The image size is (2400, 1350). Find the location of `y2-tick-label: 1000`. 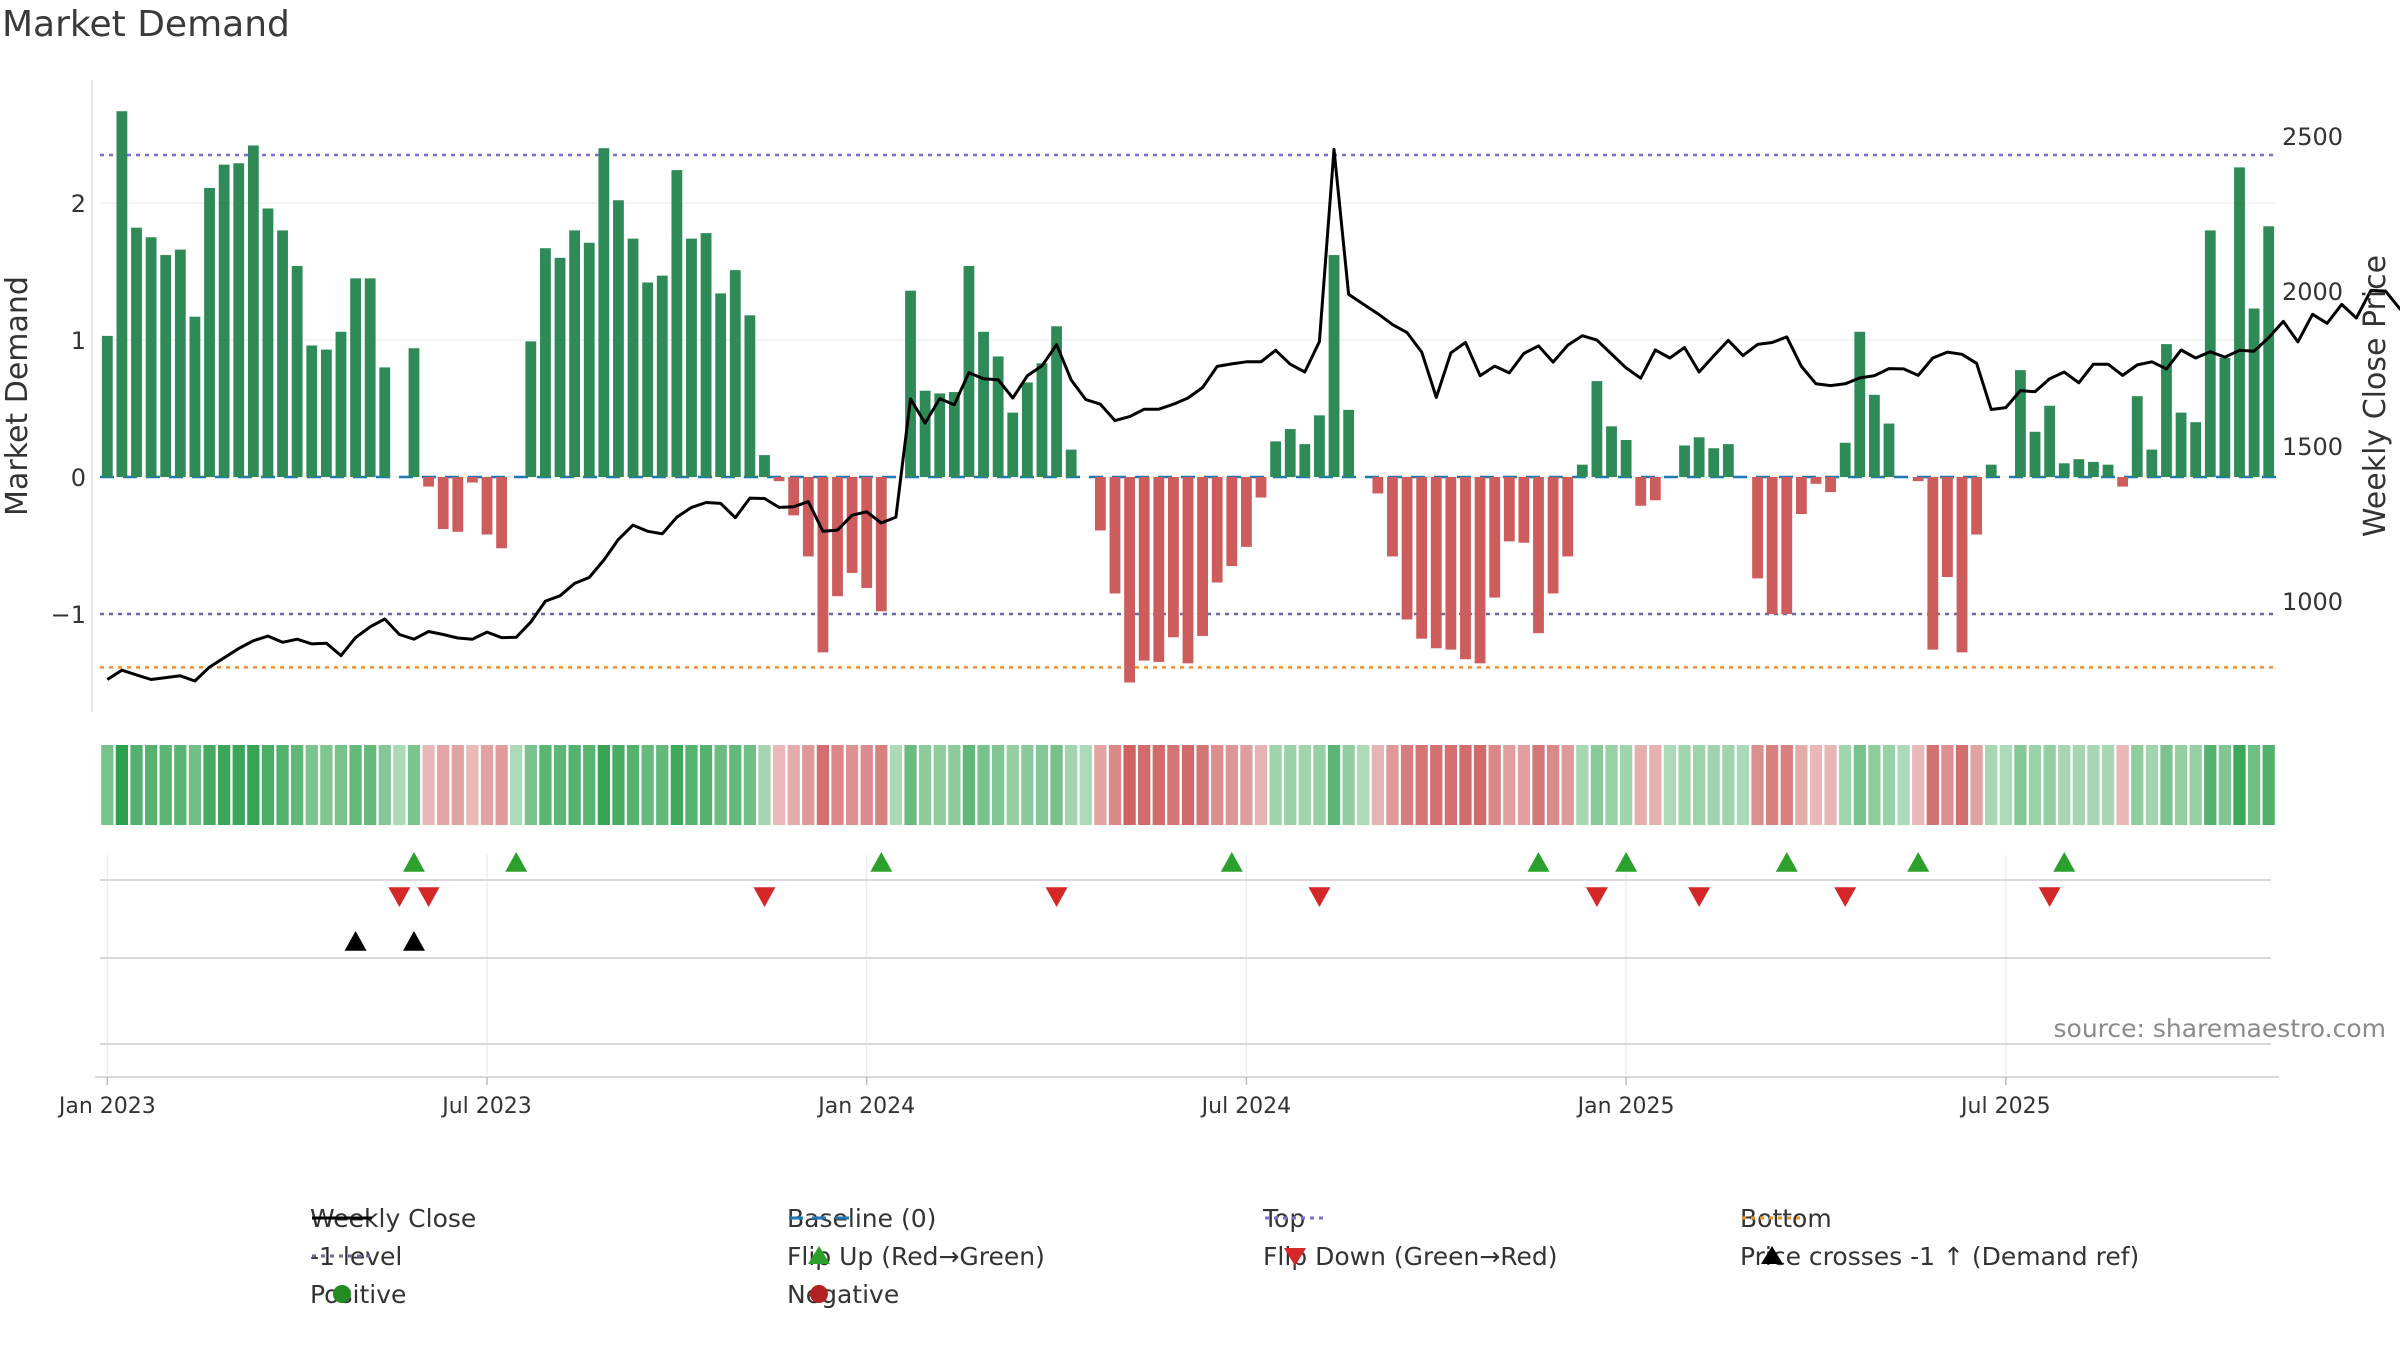

y2-tick-label: 1000 is located at coordinates (2312, 602).